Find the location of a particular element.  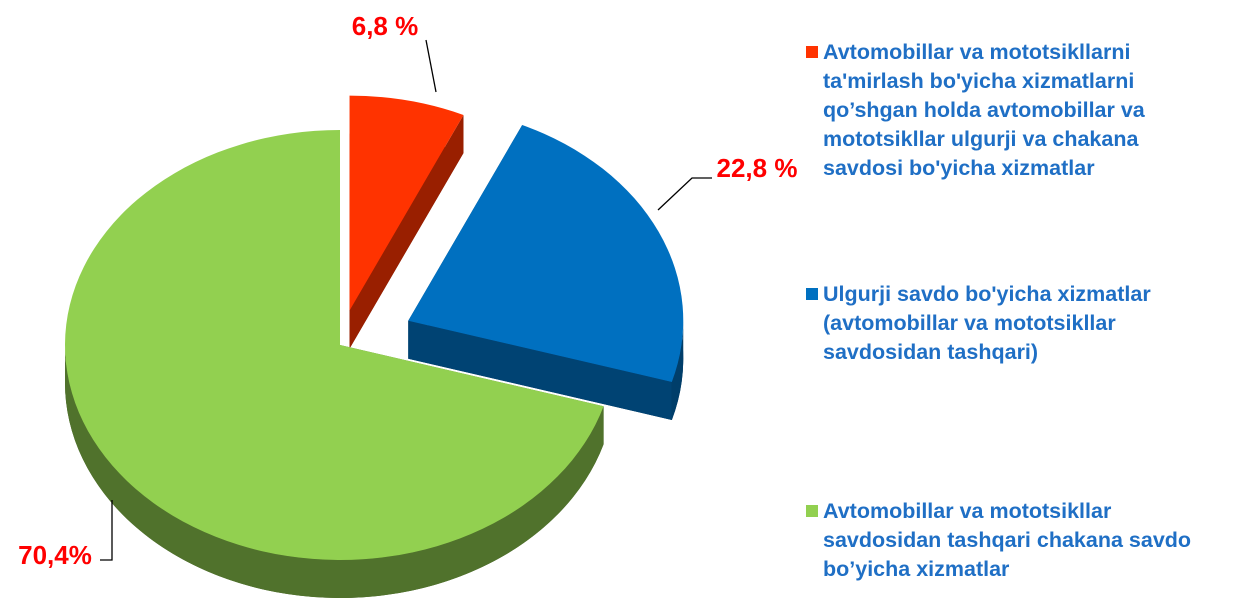

data-label: 70,4% is located at coordinates (55, 555).